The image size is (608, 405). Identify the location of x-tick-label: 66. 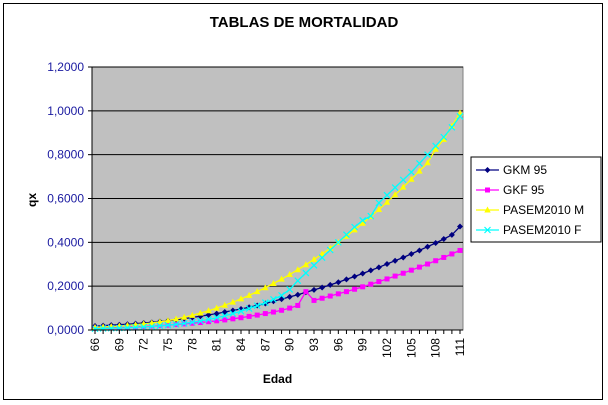
(95, 345).